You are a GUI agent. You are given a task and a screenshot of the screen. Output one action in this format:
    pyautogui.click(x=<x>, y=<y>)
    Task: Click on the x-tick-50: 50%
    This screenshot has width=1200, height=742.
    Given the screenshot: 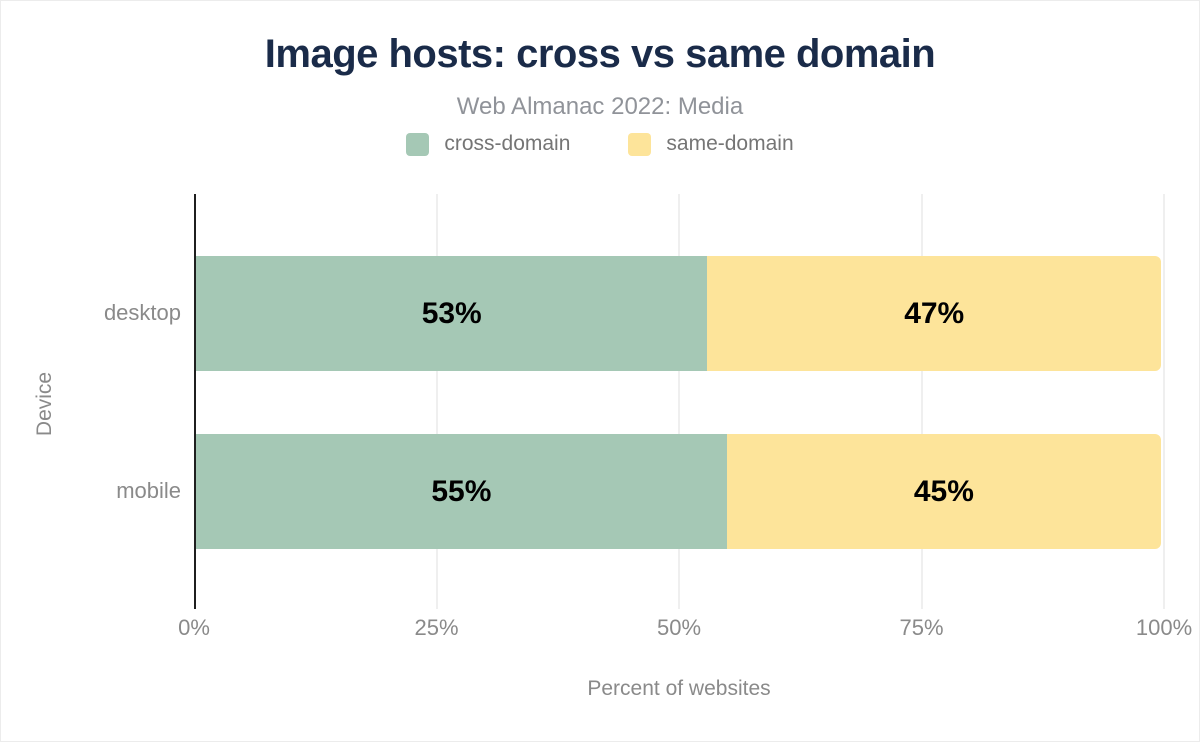 What is the action you would take?
    pyautogui.click(x=679, y=627)
    